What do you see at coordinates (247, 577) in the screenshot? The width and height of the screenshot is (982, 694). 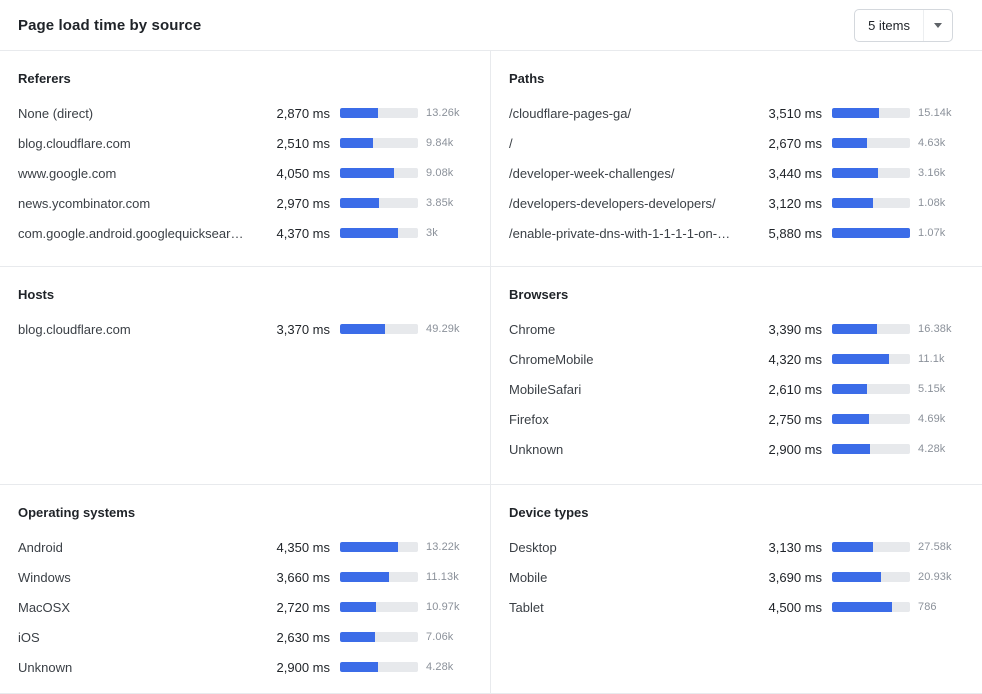 I see `stat-row: Windows 3,660 ms 11.13k` at bounding box center [247, 577].